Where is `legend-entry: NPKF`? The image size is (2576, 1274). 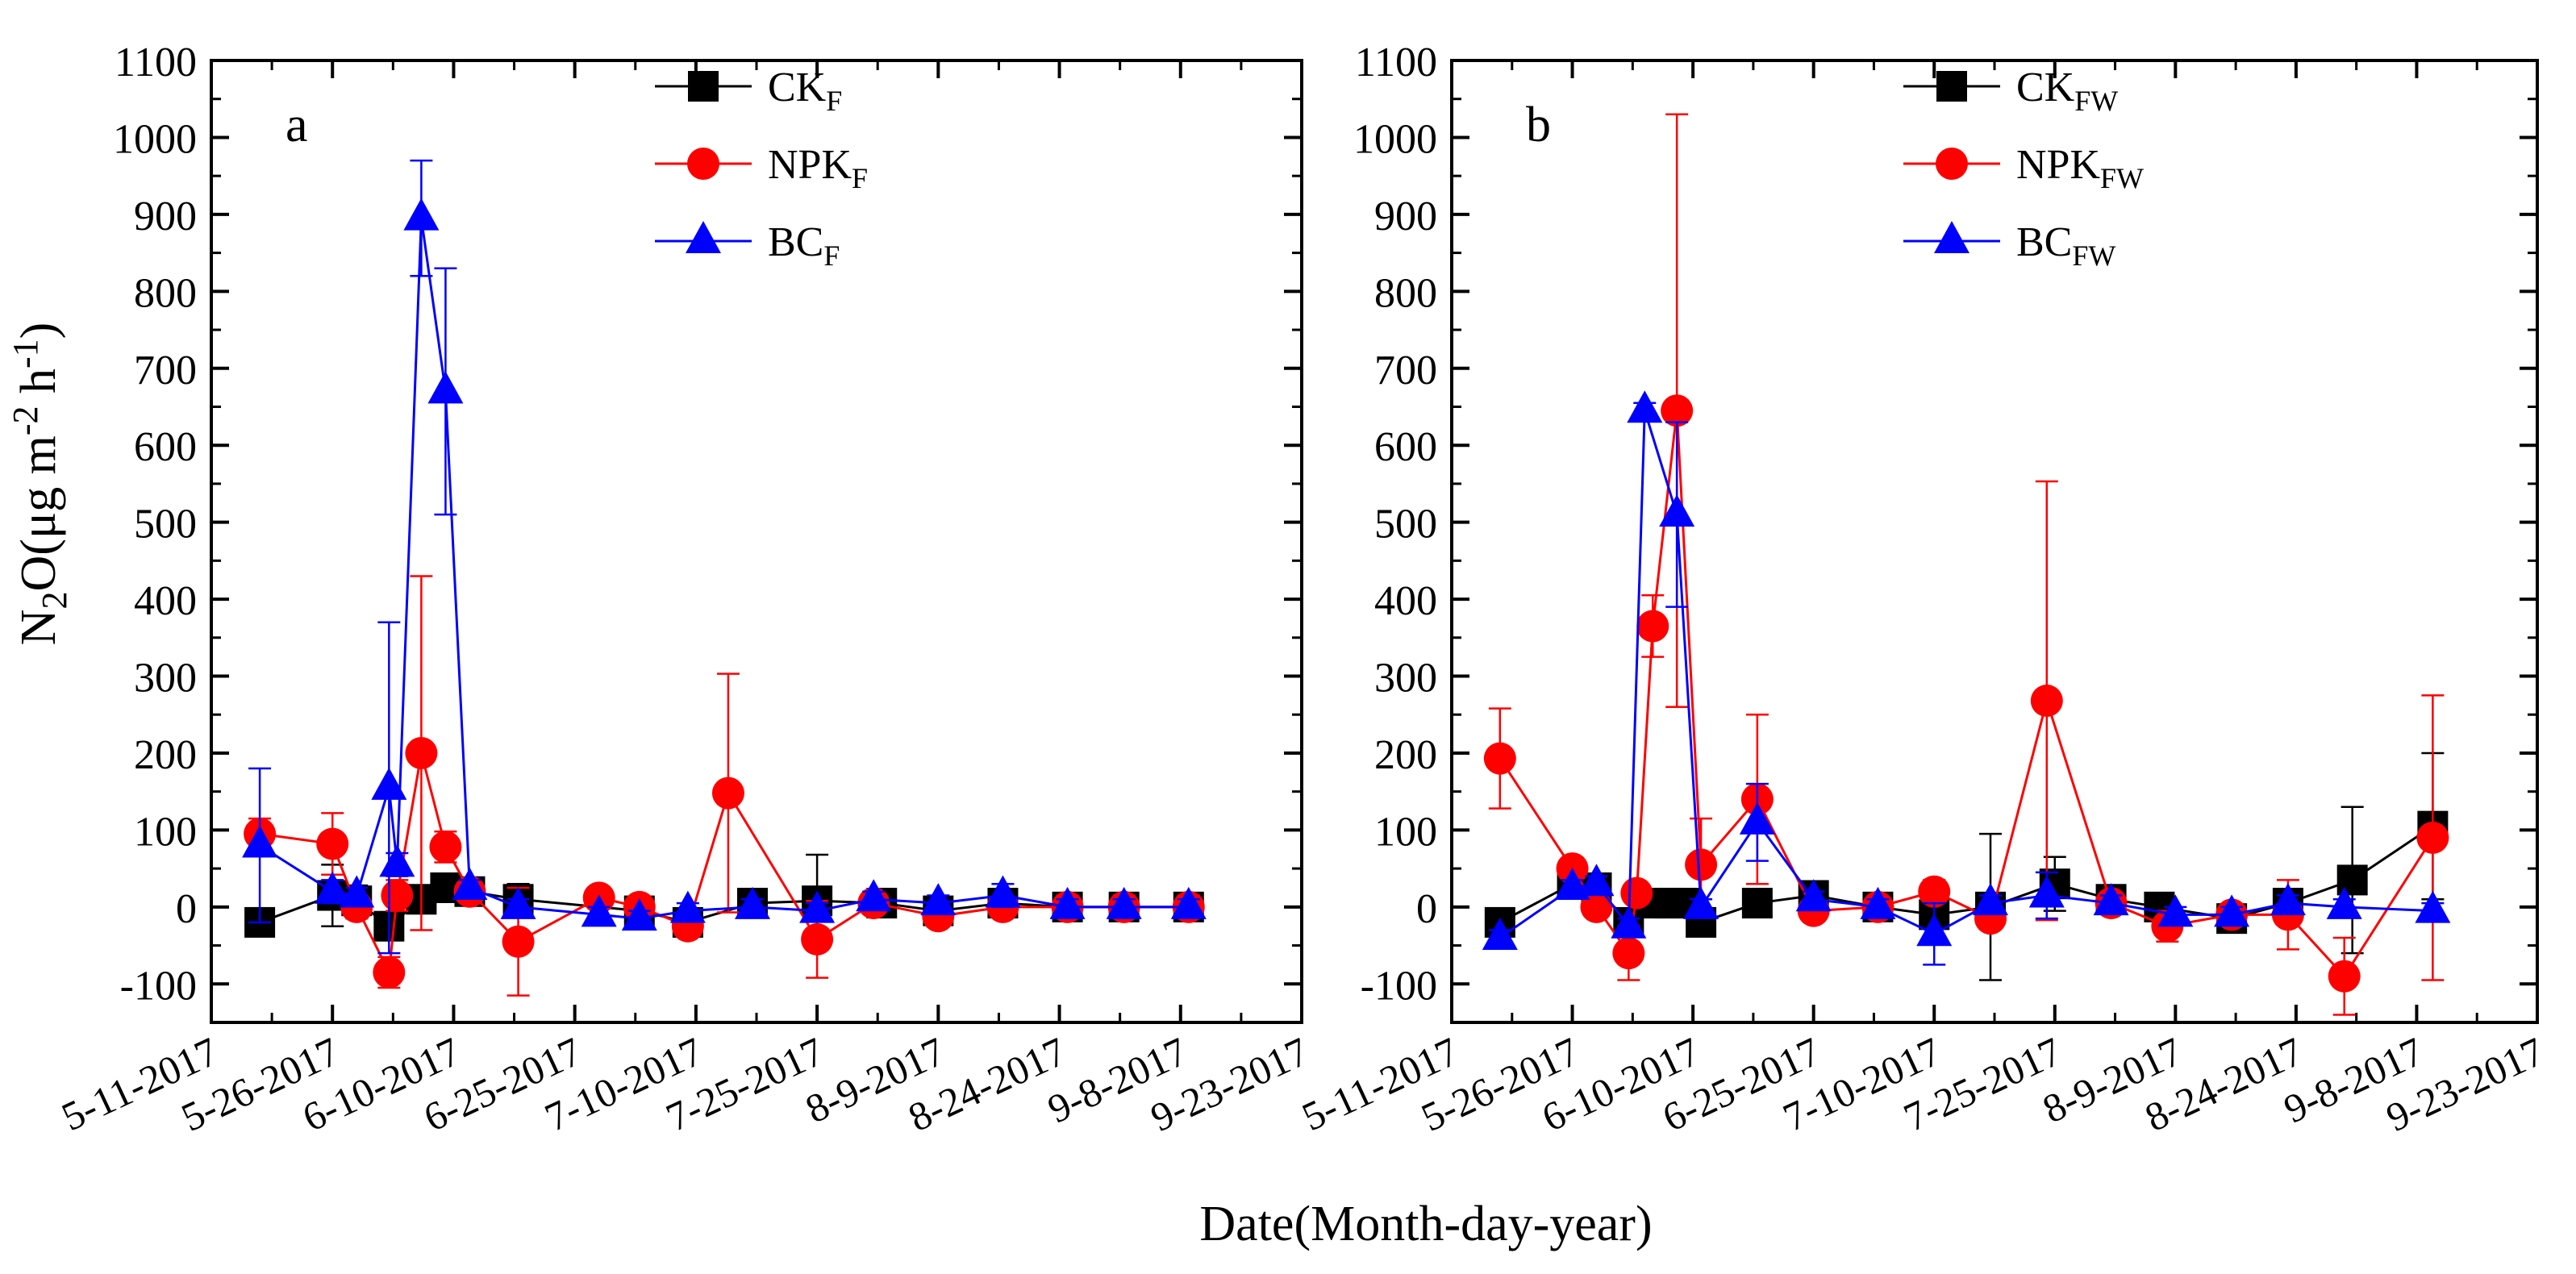
legend-entry: NPKF is located at coordinates (761, 168).